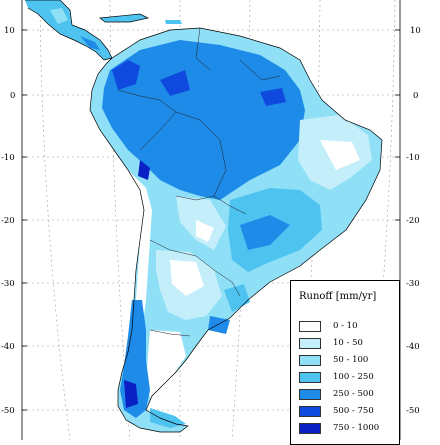 The image size is (440, 445). I want to click on lat-label-right-minus40: -40, so click(413, 347).